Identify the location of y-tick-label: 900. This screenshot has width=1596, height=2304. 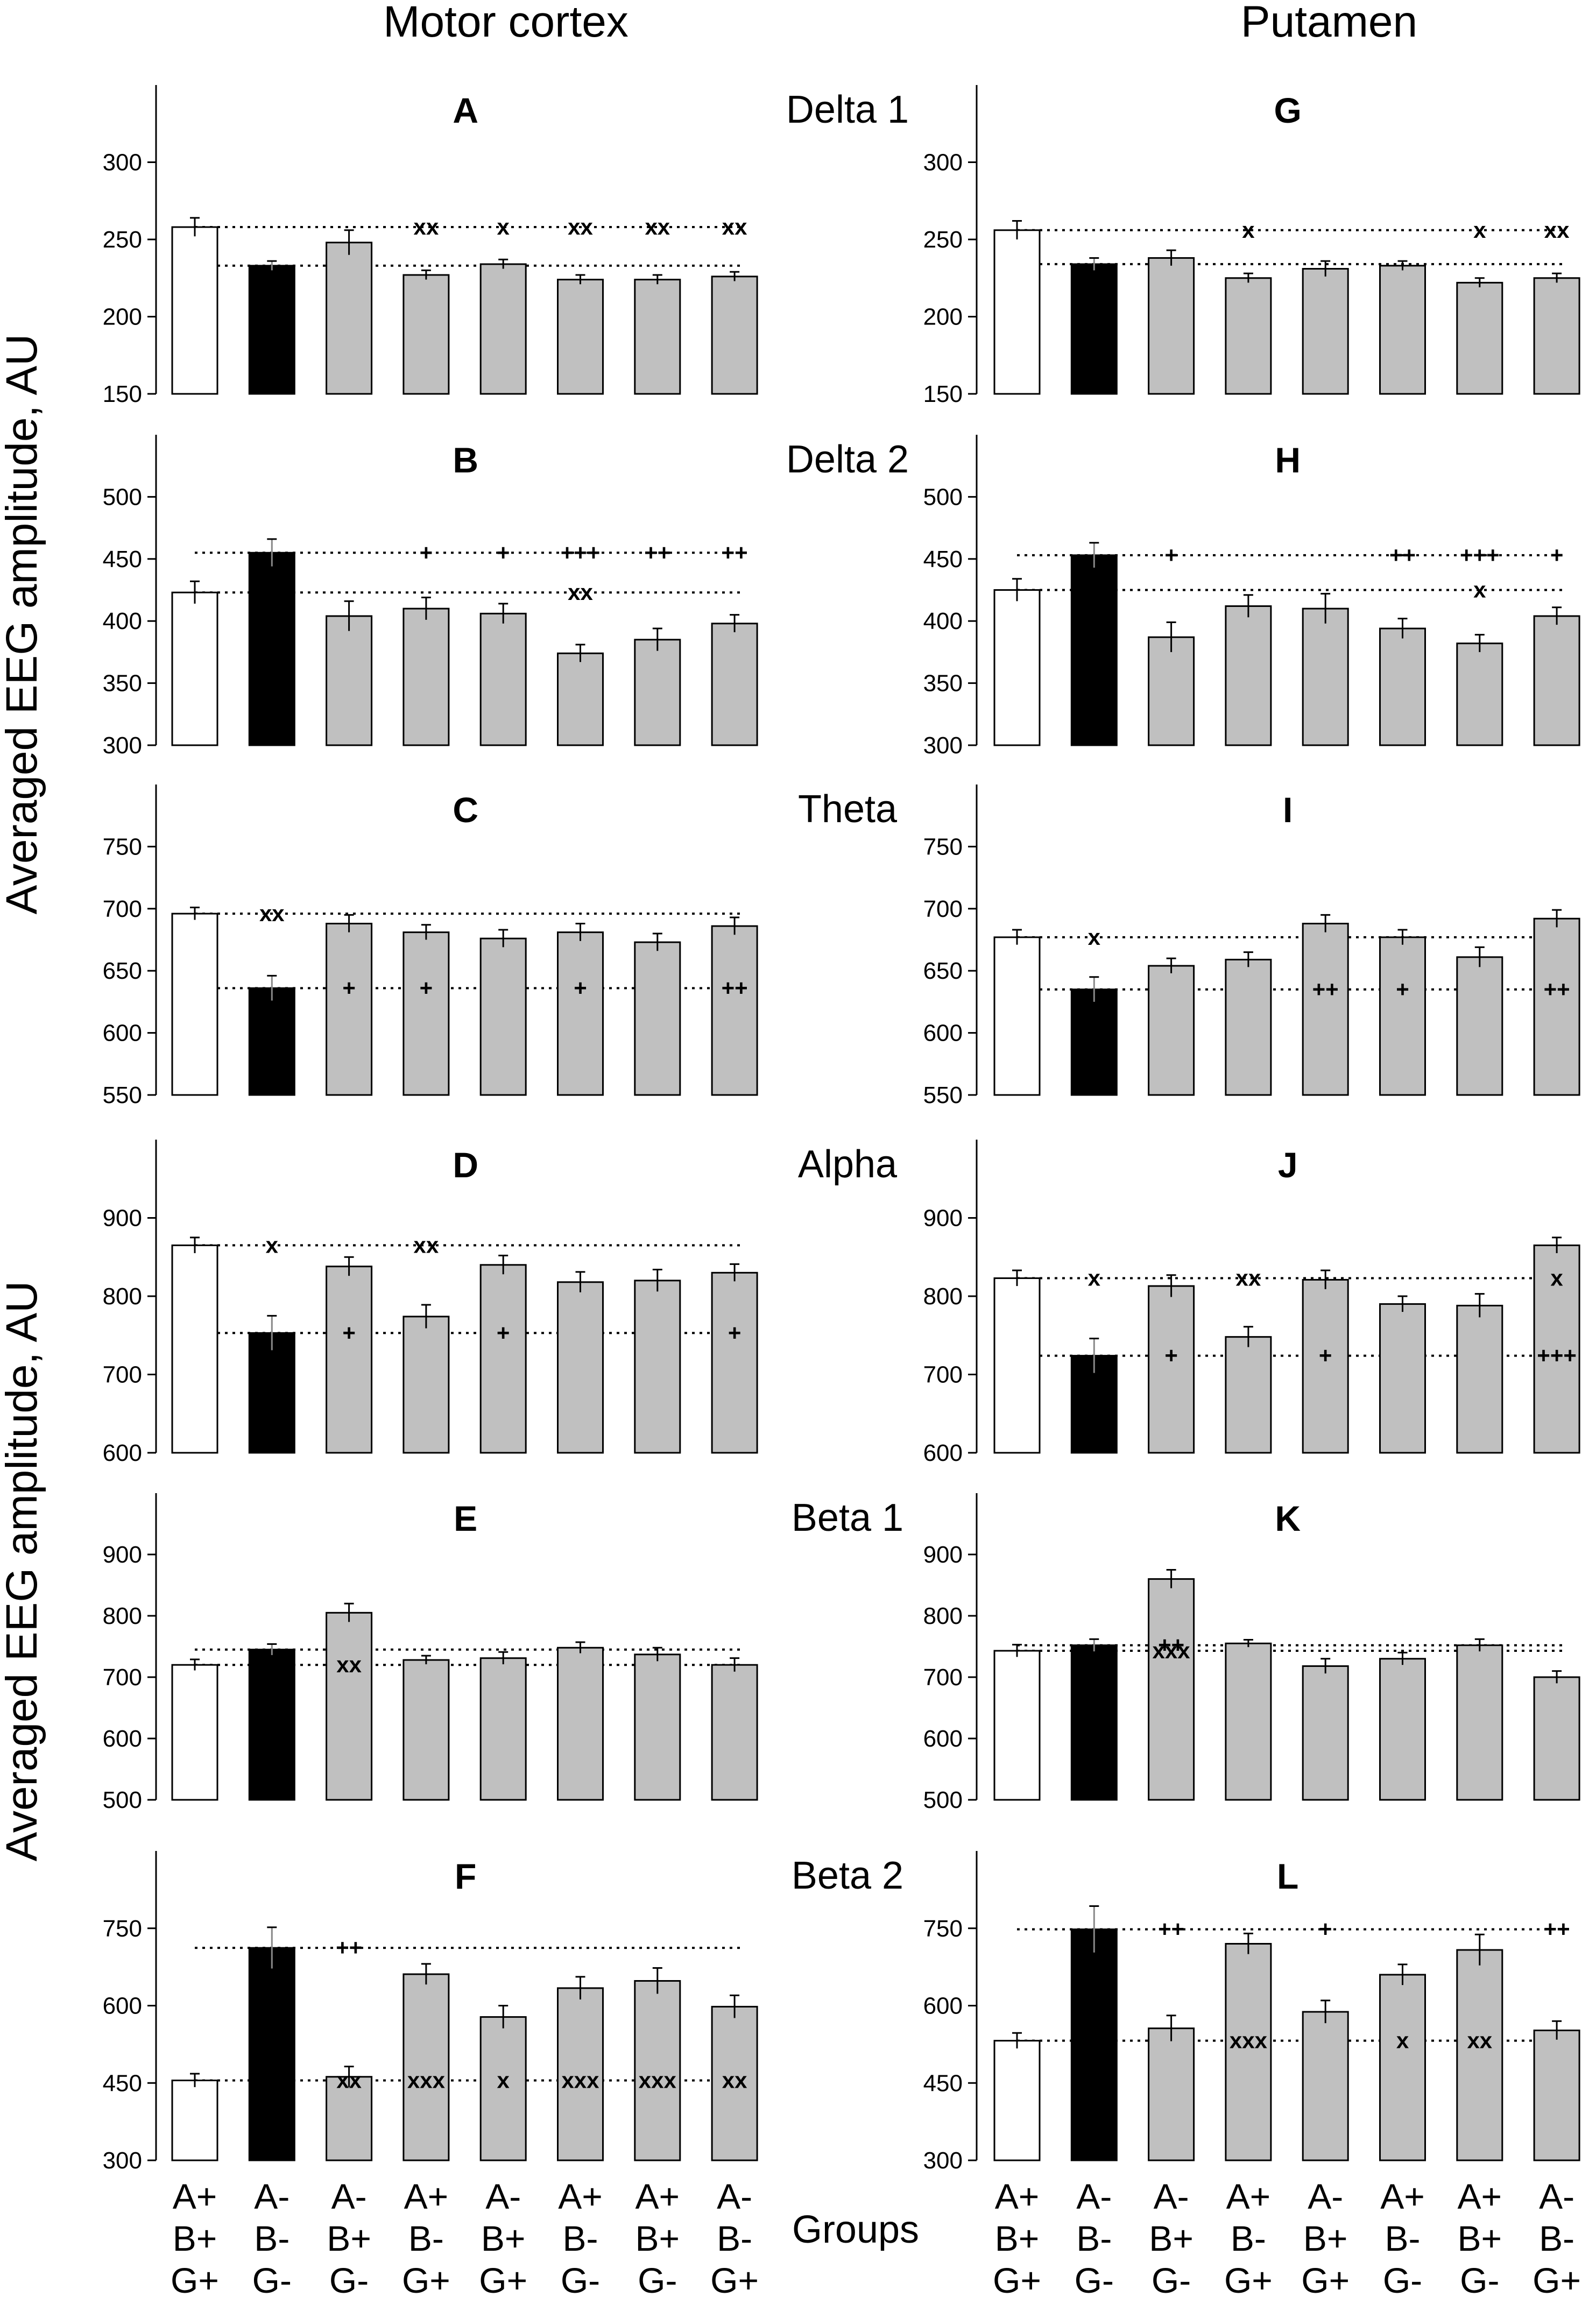
(943, 1218).